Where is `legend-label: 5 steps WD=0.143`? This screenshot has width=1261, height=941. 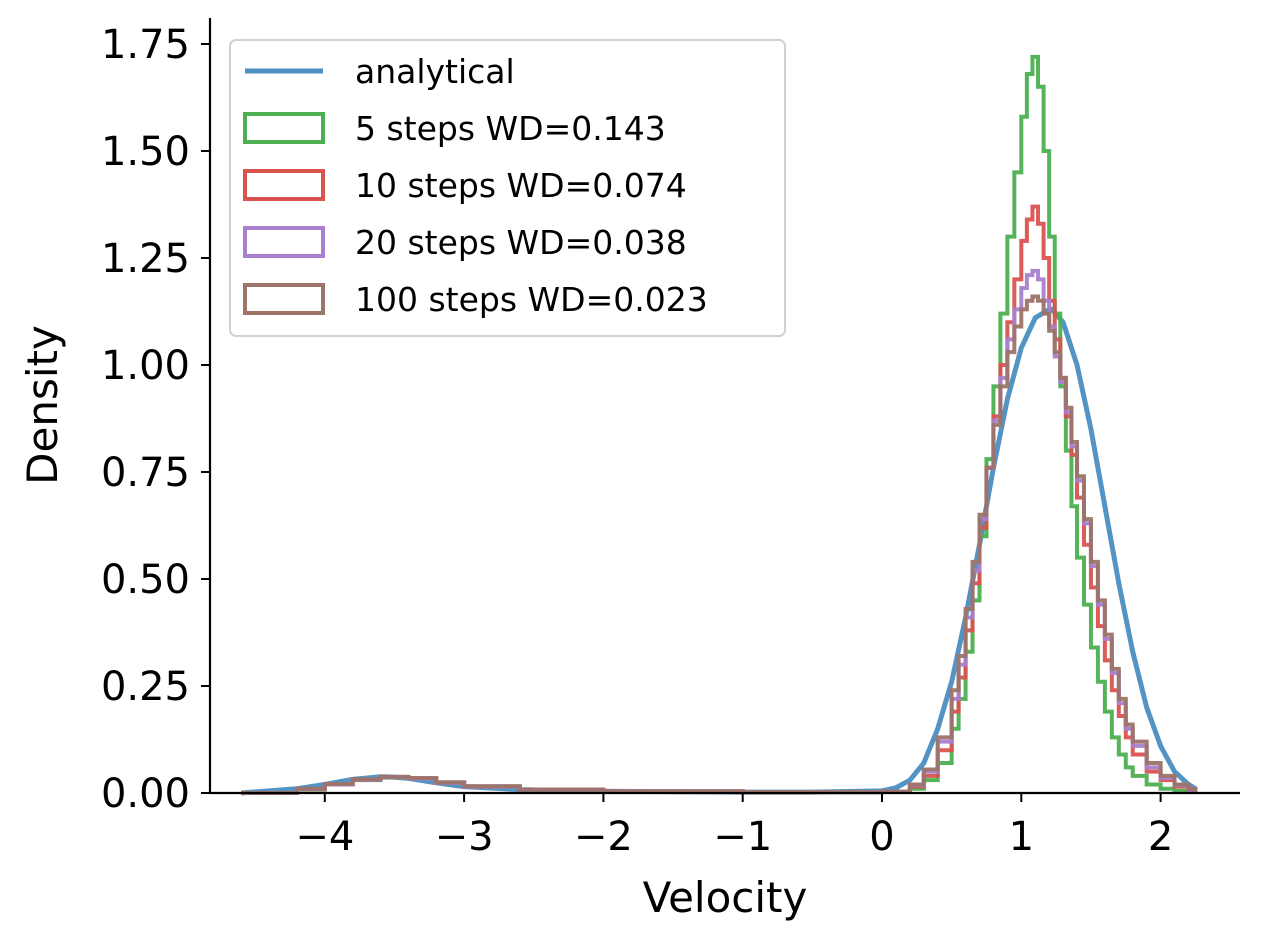 legend-label: 5 steps WD=0.143 is located at coordinates (510, 128).